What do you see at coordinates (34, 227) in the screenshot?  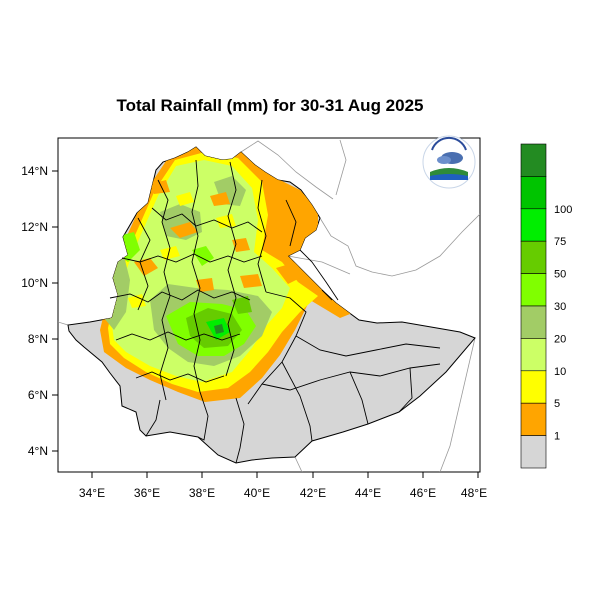 I see `lat-tick-label: 12°N` at bounding box center [34, 227].